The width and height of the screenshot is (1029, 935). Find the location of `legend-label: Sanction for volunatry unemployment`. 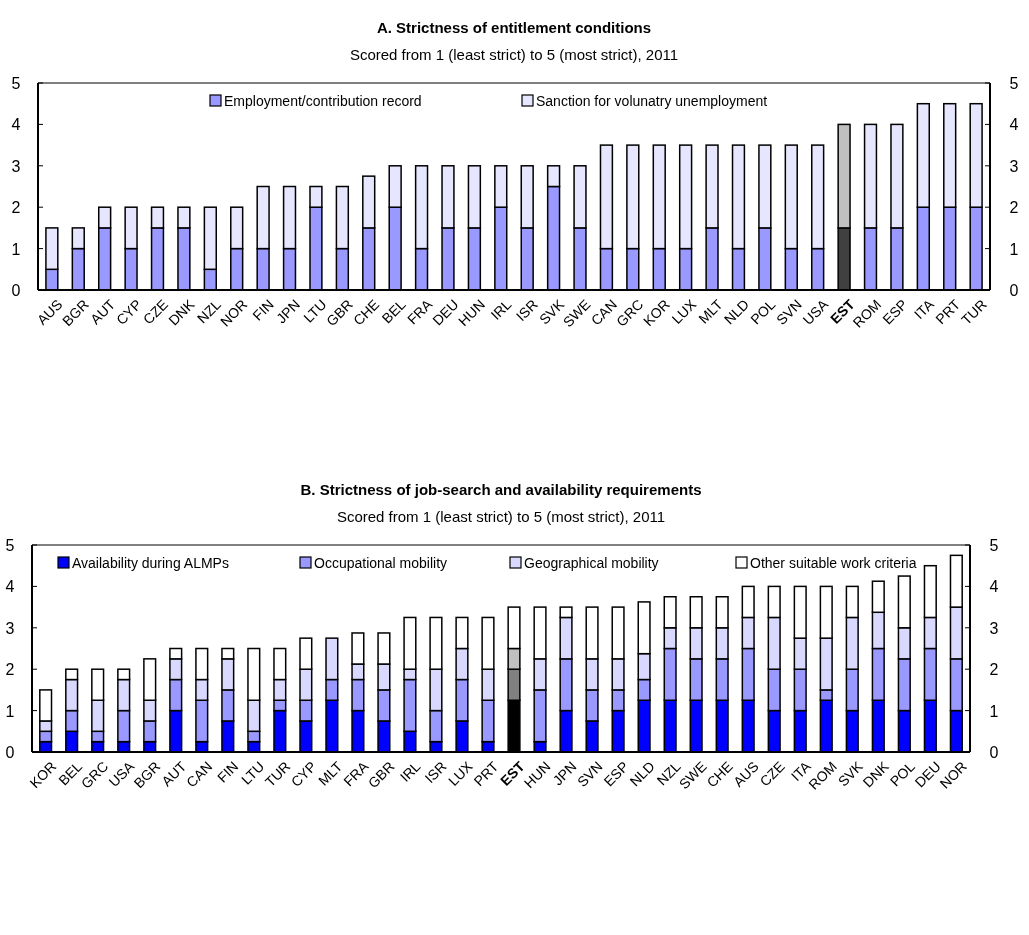

legend-label: Sanction for volunatry unemployment is located at coordinates (652, 101).